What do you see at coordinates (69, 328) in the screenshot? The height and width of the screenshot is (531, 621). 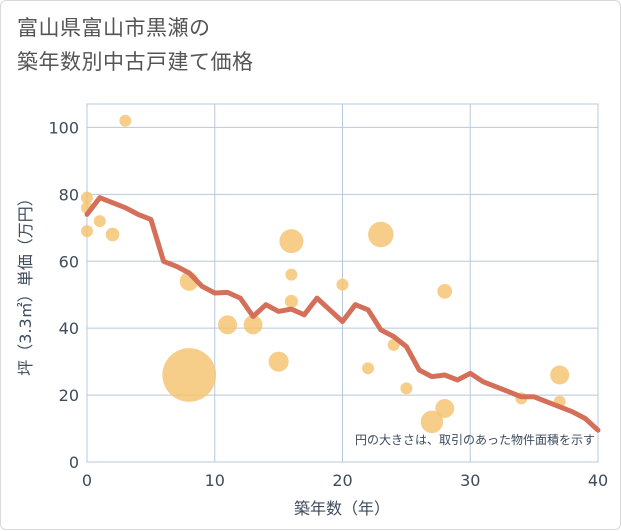 I see `y-tick-label: 40` at bounding box center [69, 328].